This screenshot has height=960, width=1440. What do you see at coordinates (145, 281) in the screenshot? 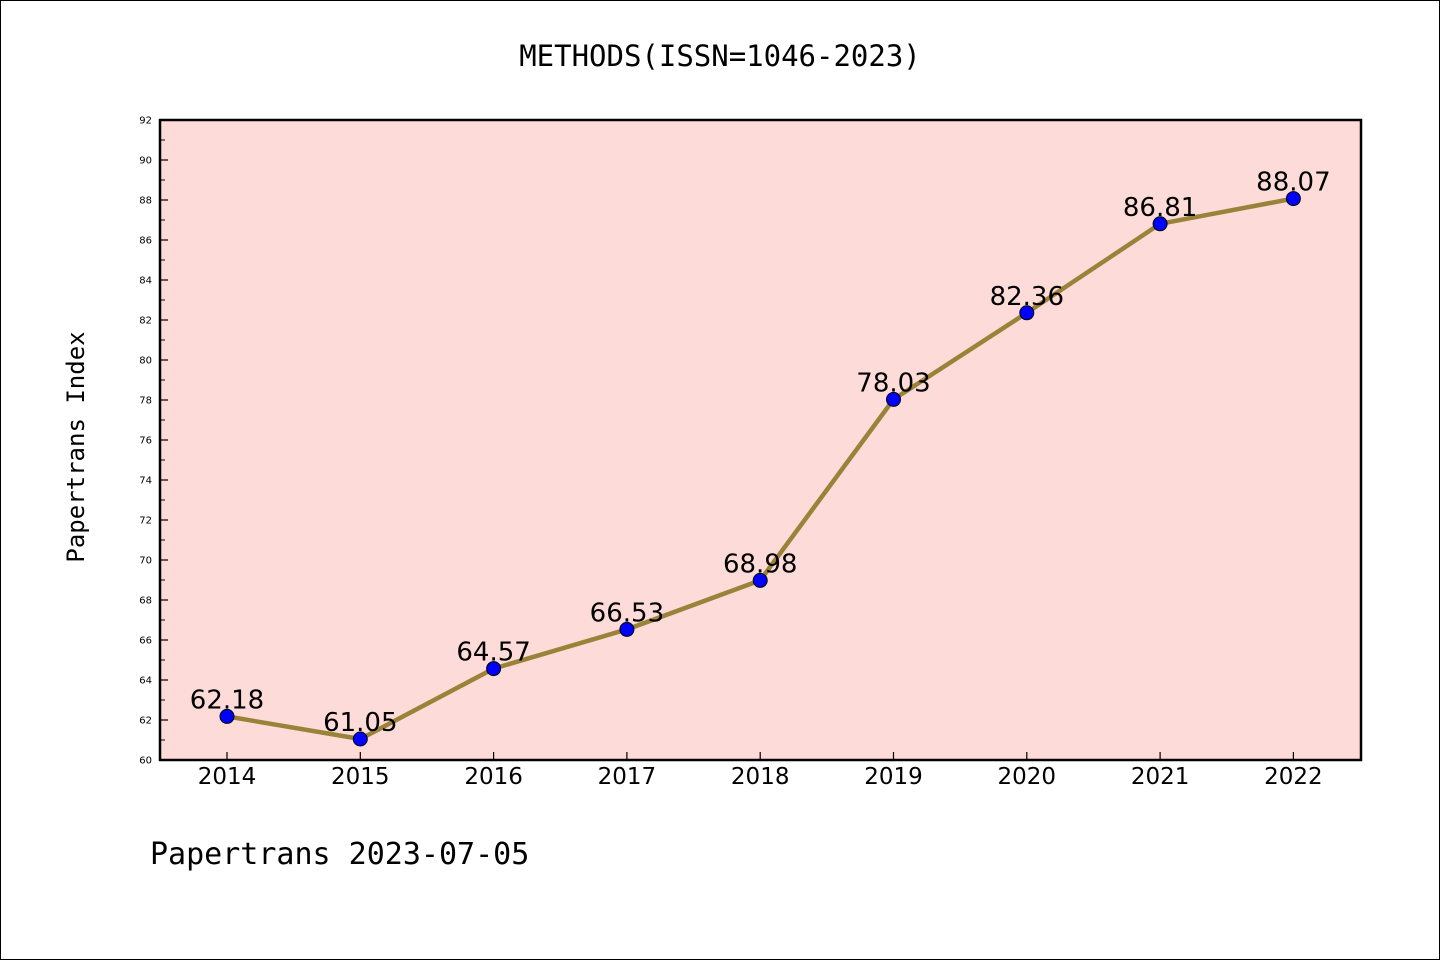
I see `y-tick-label: 84` at bounding box center [145, 281].